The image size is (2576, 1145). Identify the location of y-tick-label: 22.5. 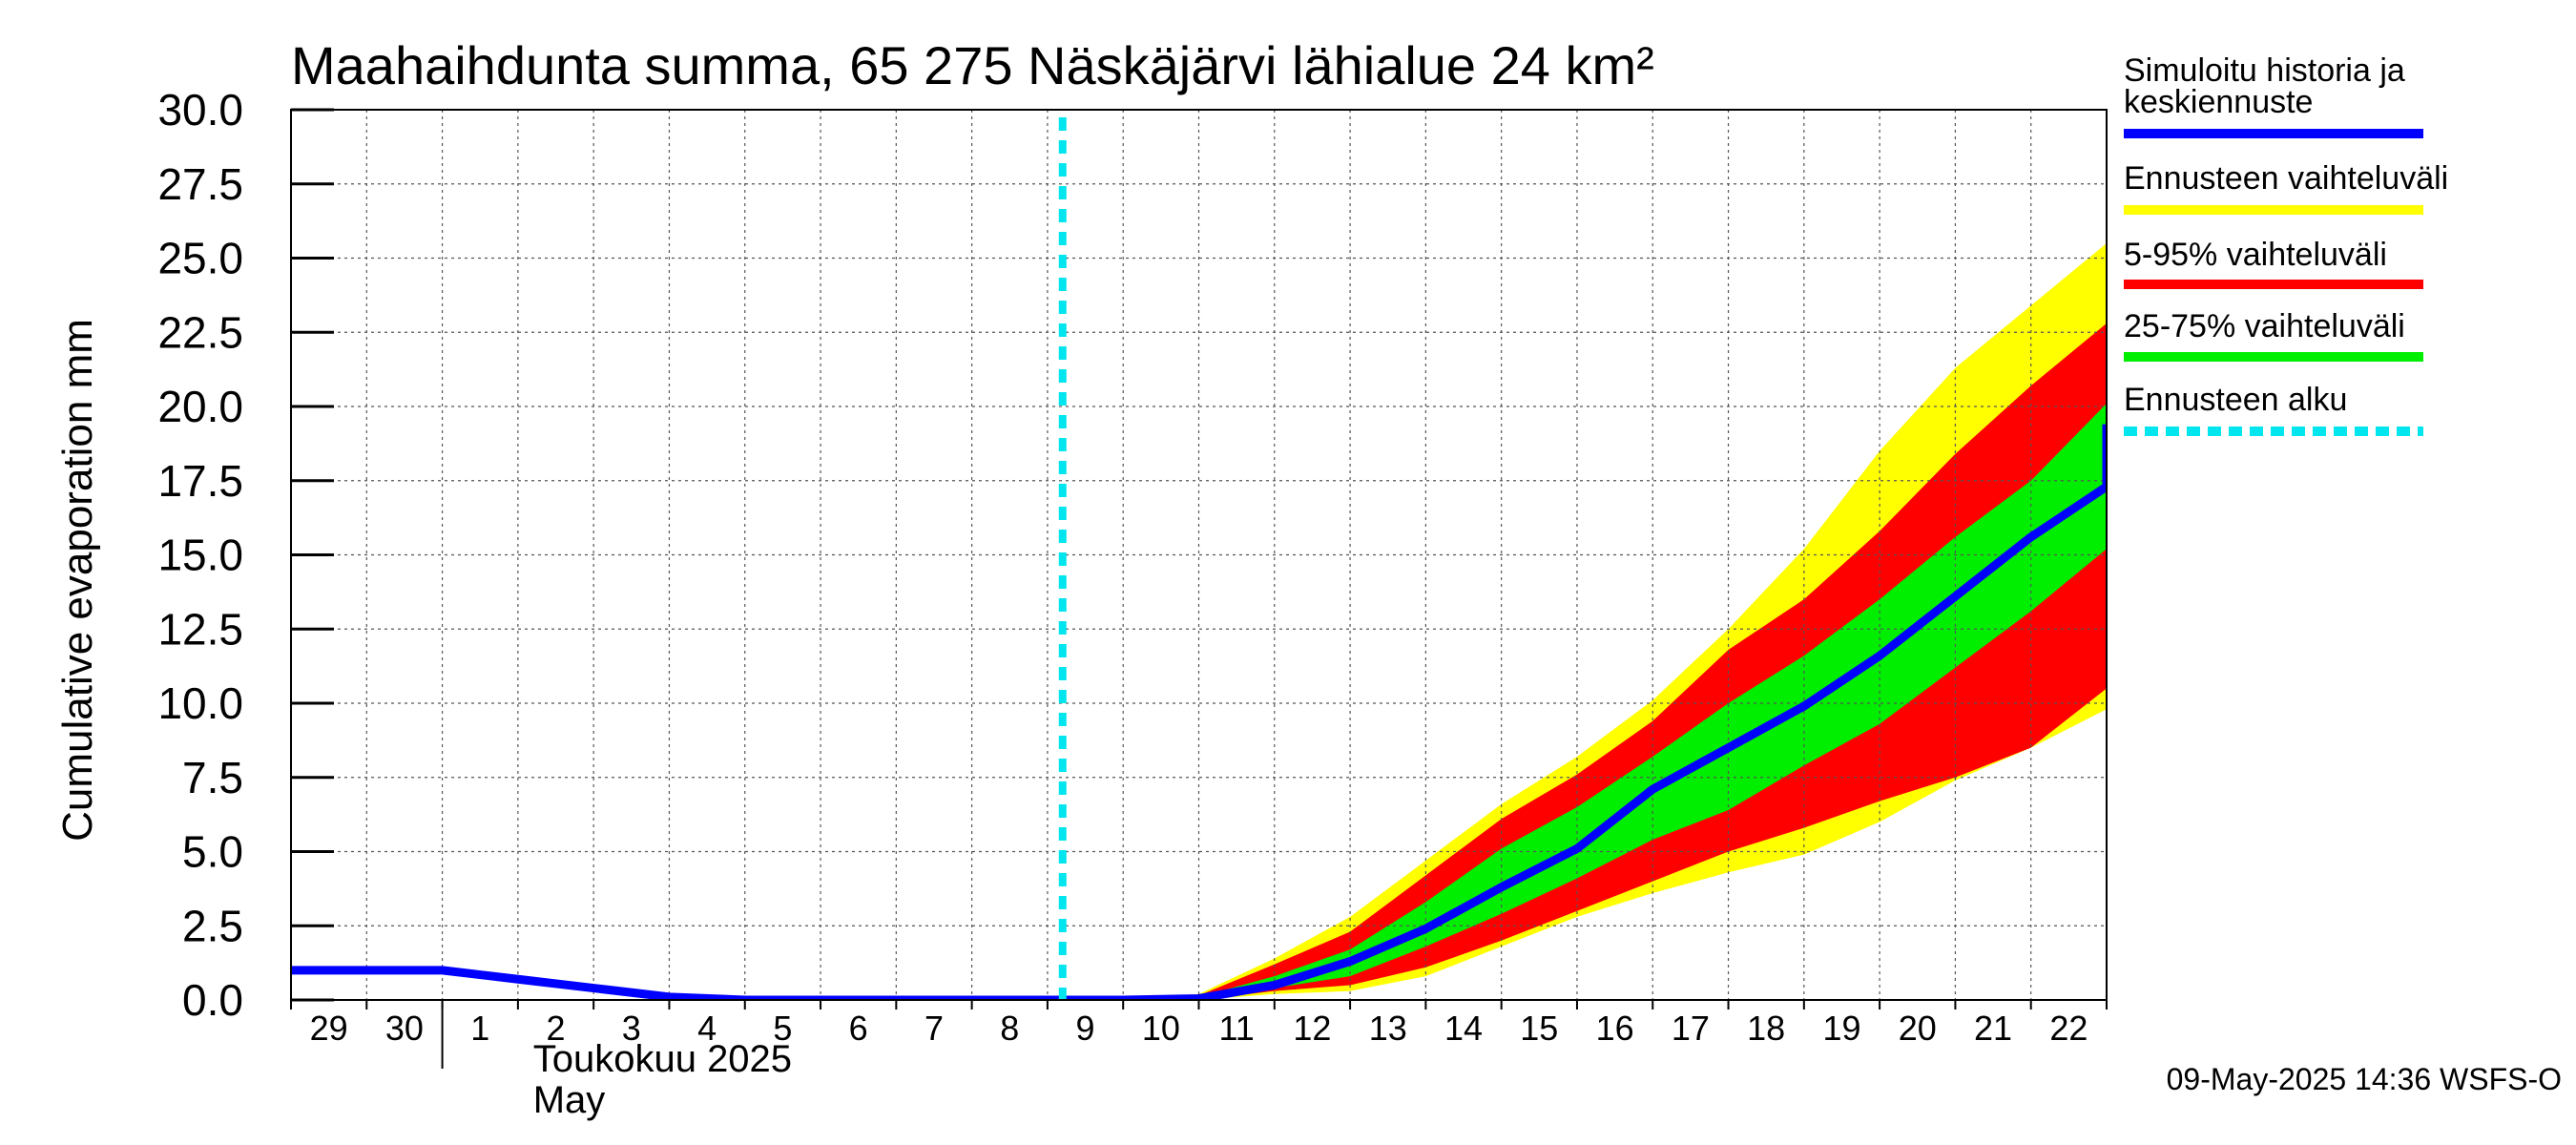
(200, 332).